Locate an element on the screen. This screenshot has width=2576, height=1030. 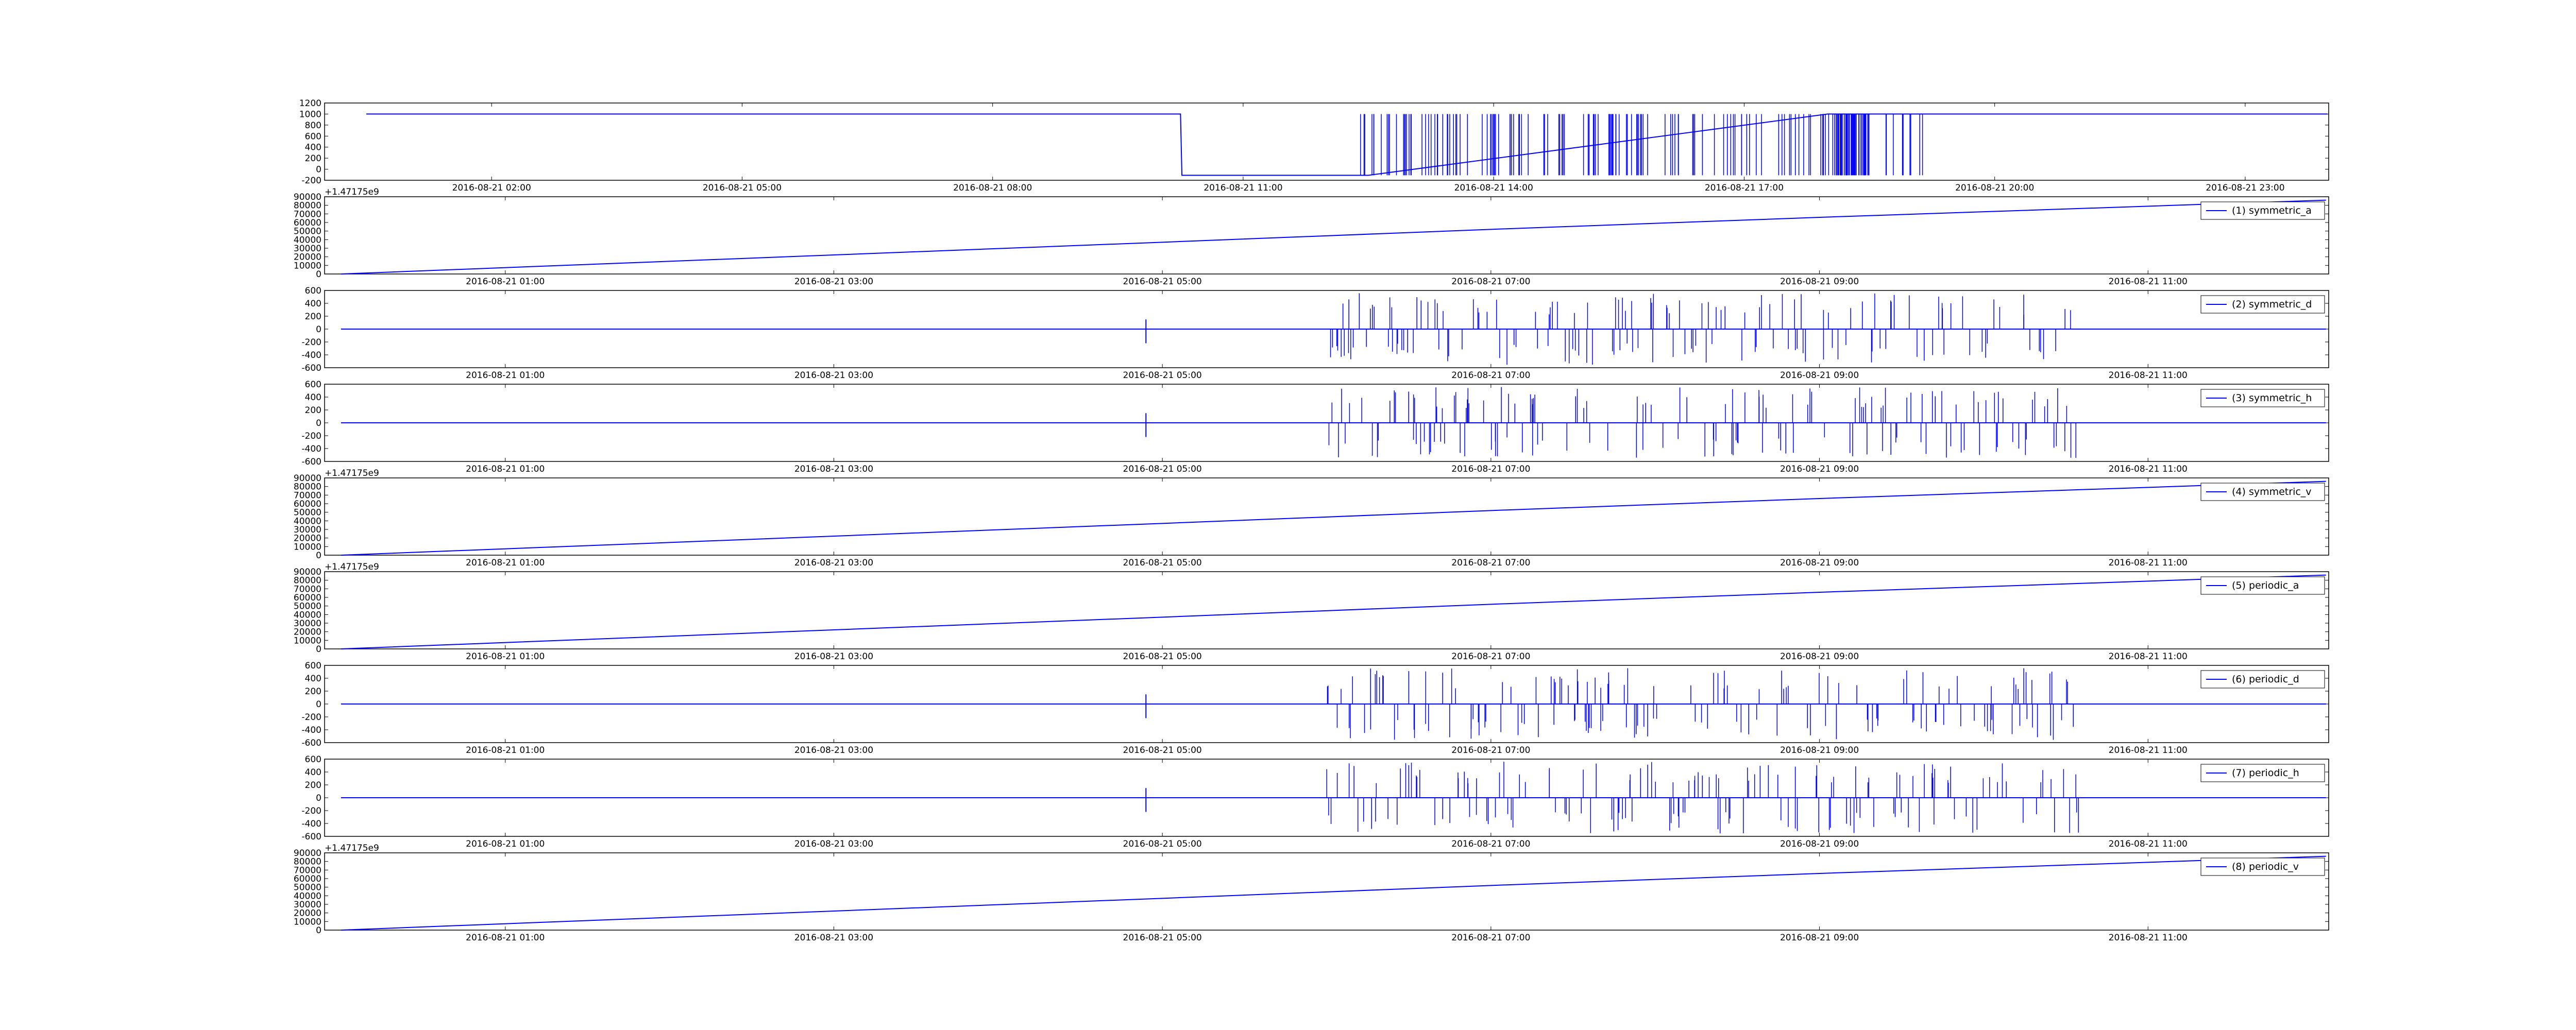
panel-9-frame is located at coordinates (1326, 891).